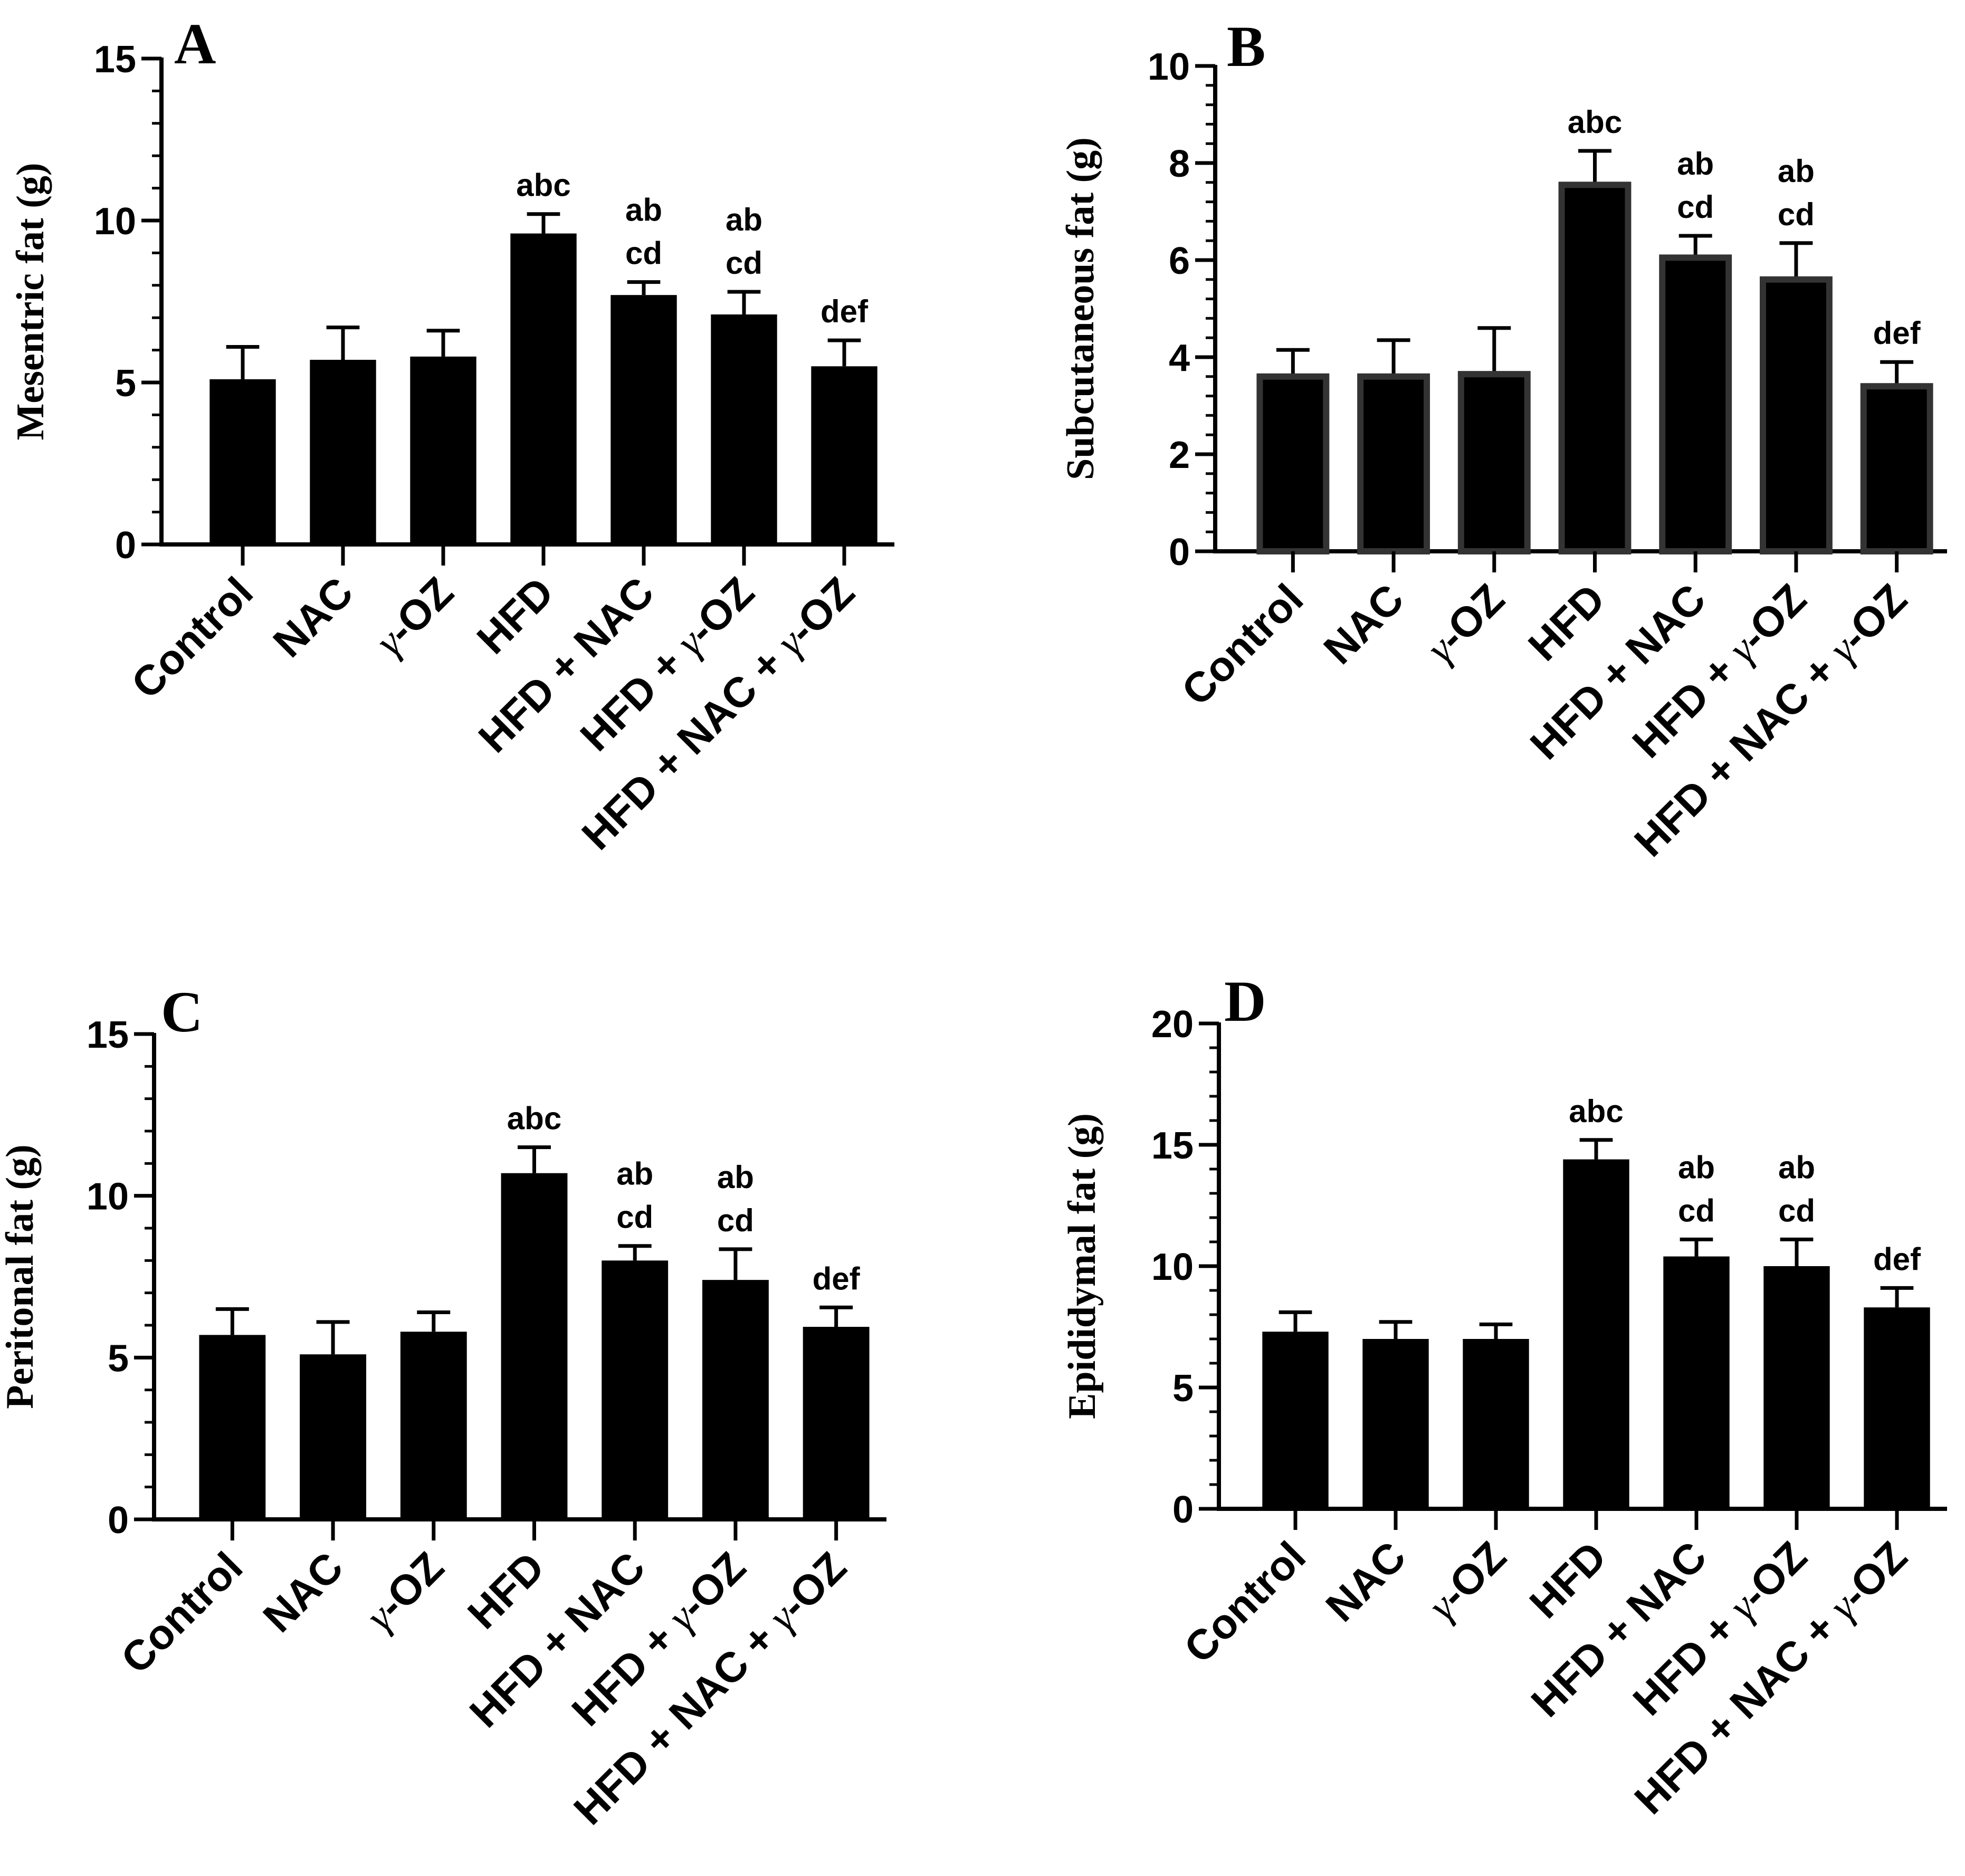  I want to click on panel-letter: A, so click(195, 44).